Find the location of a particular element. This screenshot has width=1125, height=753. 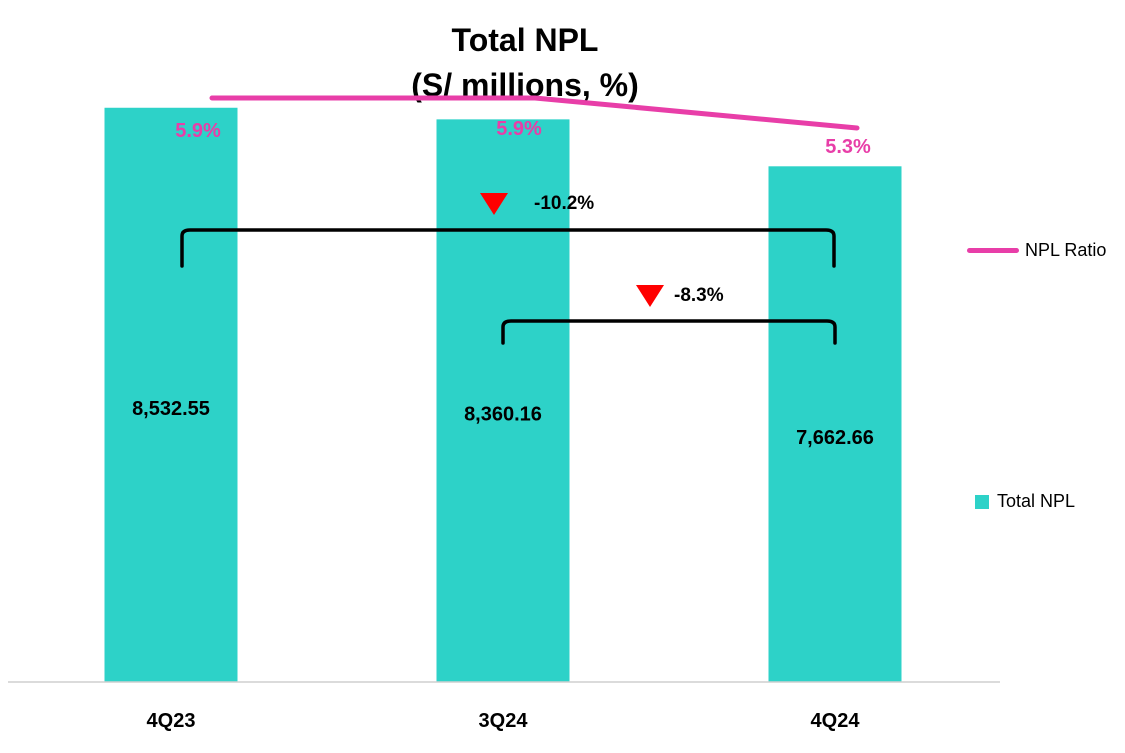

change-badge-4q23-4q24: -10.2% is located at coordinates (537, 204).